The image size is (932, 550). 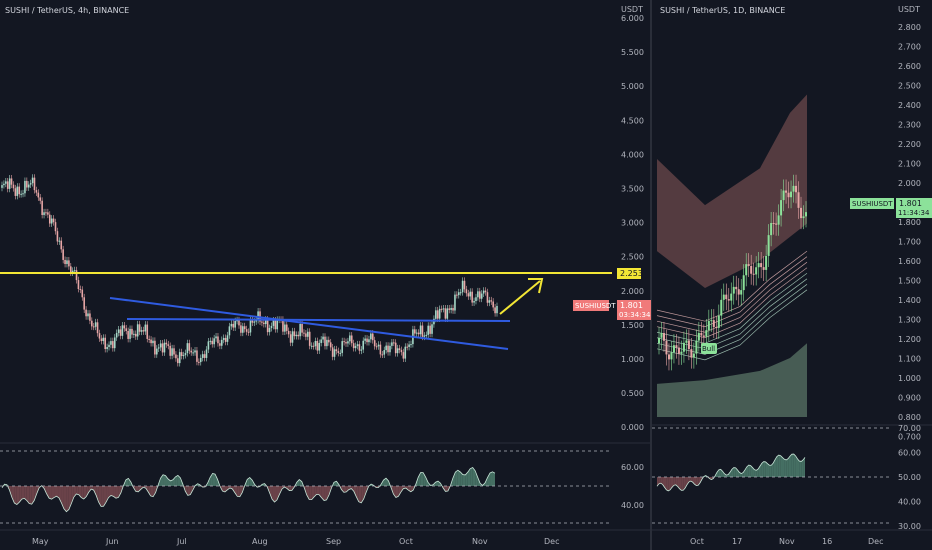 What do you see at coordinates (909, 66) in the screenshot?
I see `right-price-tick: 2.600` at bounding box center [909, 66].